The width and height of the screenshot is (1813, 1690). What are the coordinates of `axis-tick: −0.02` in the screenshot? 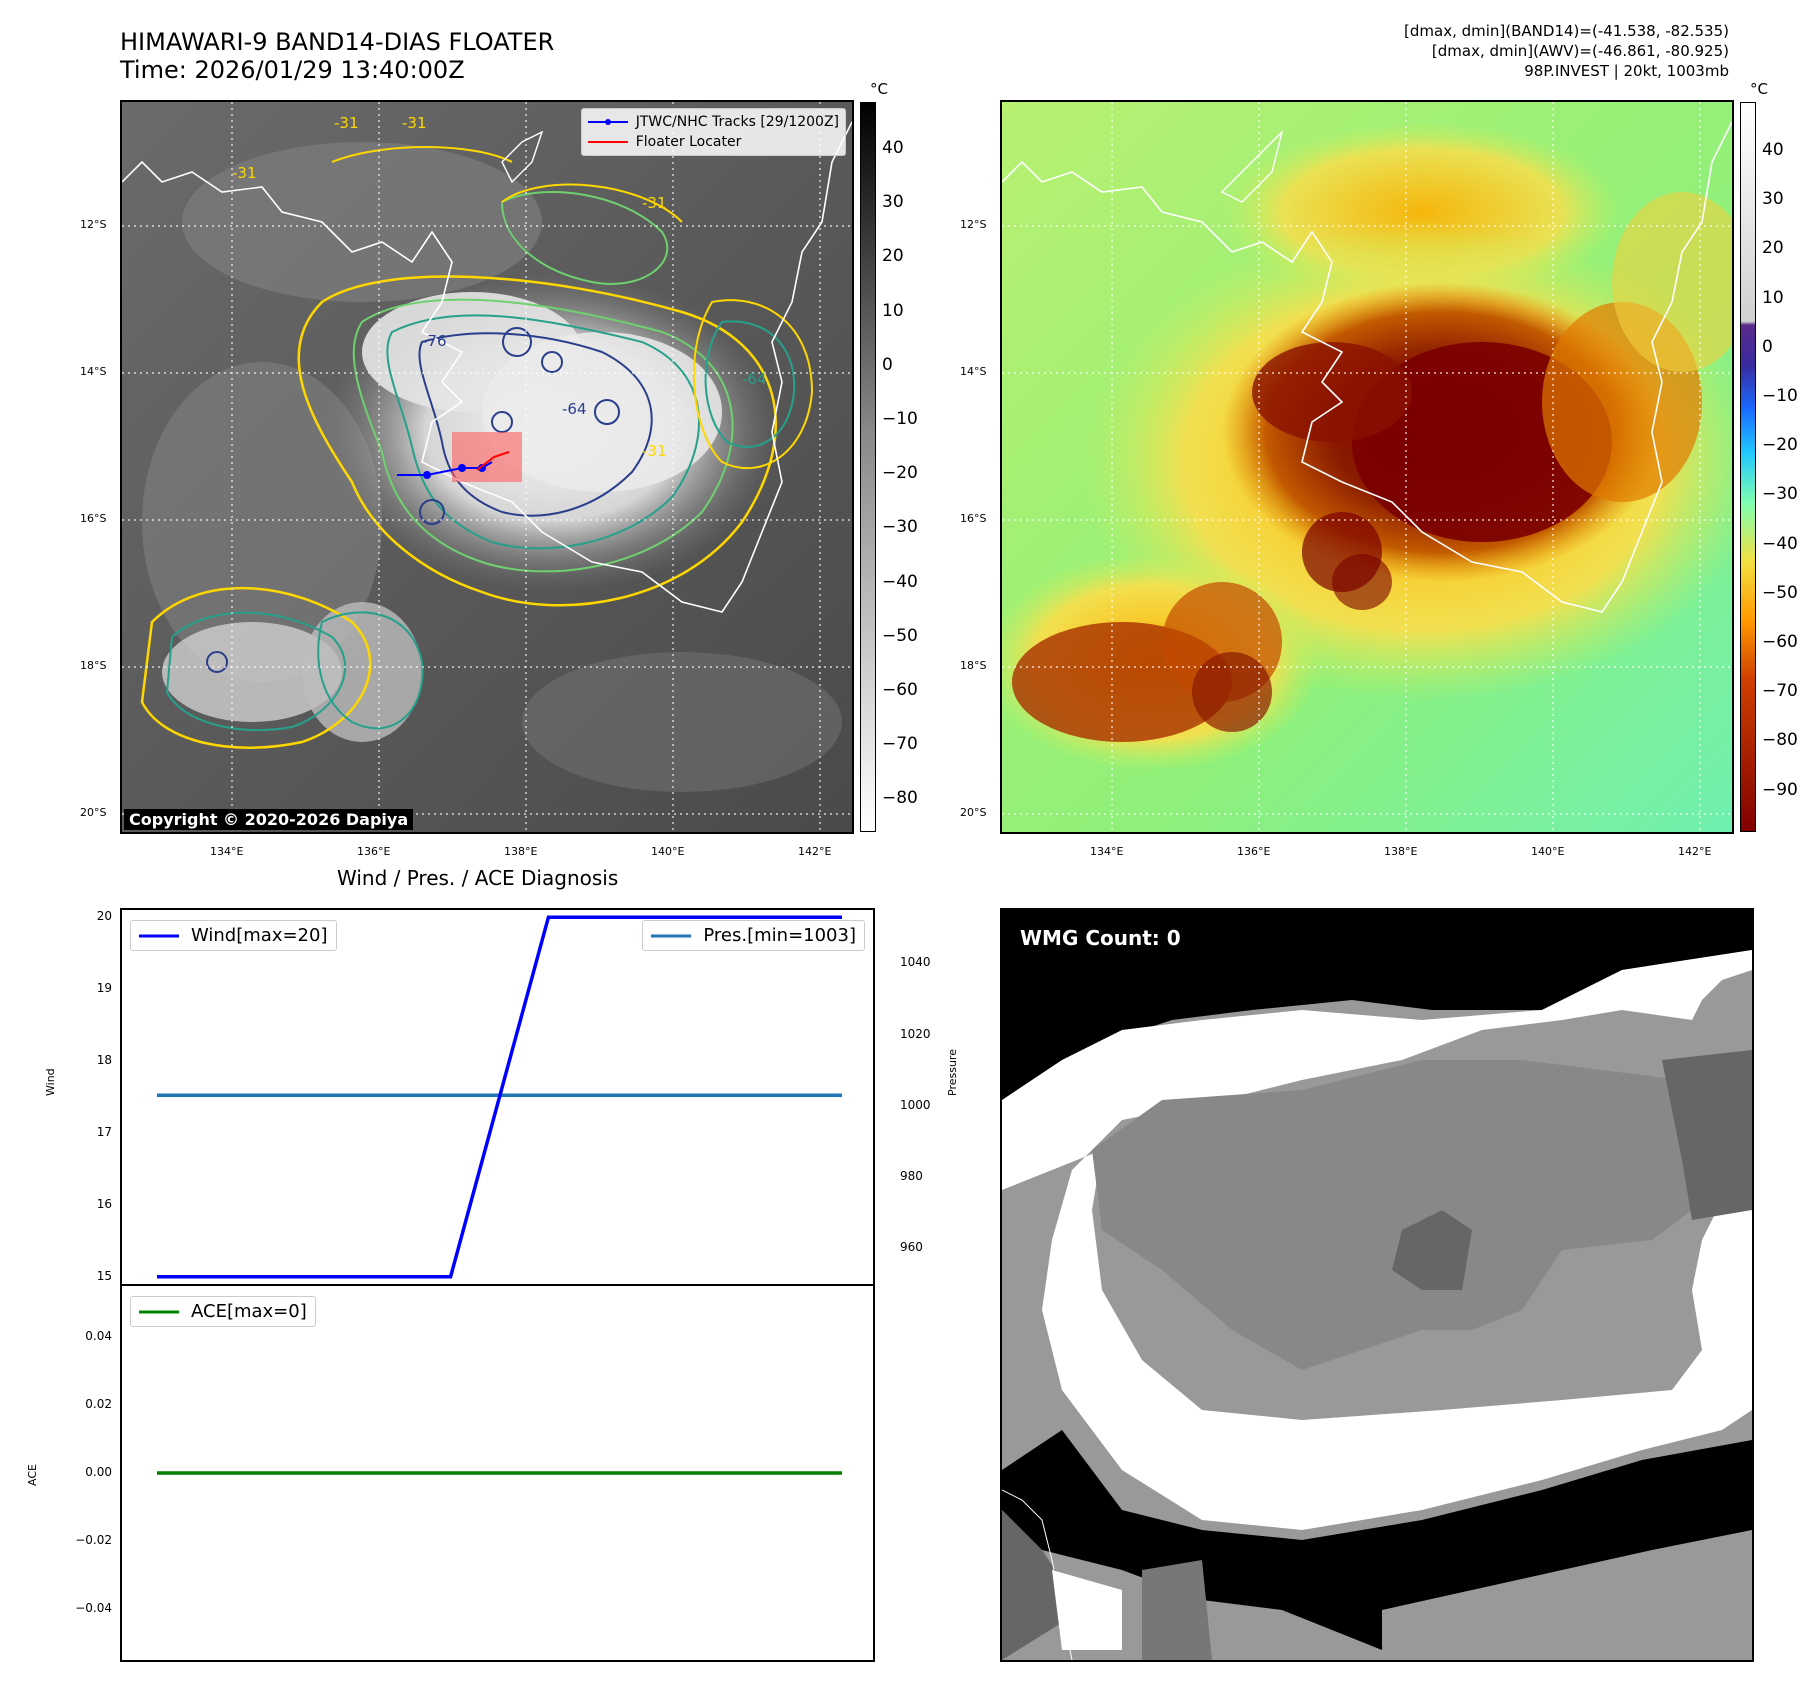 It's located at (93, 1540).